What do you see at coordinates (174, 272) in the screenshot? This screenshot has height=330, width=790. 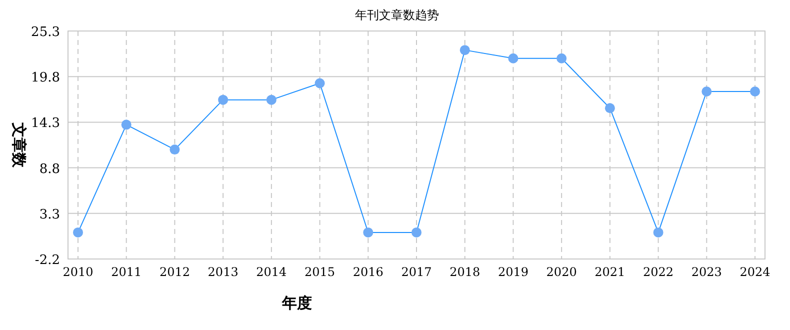 I see `x-tick-label: 2012` at bounding box center [174, 272].